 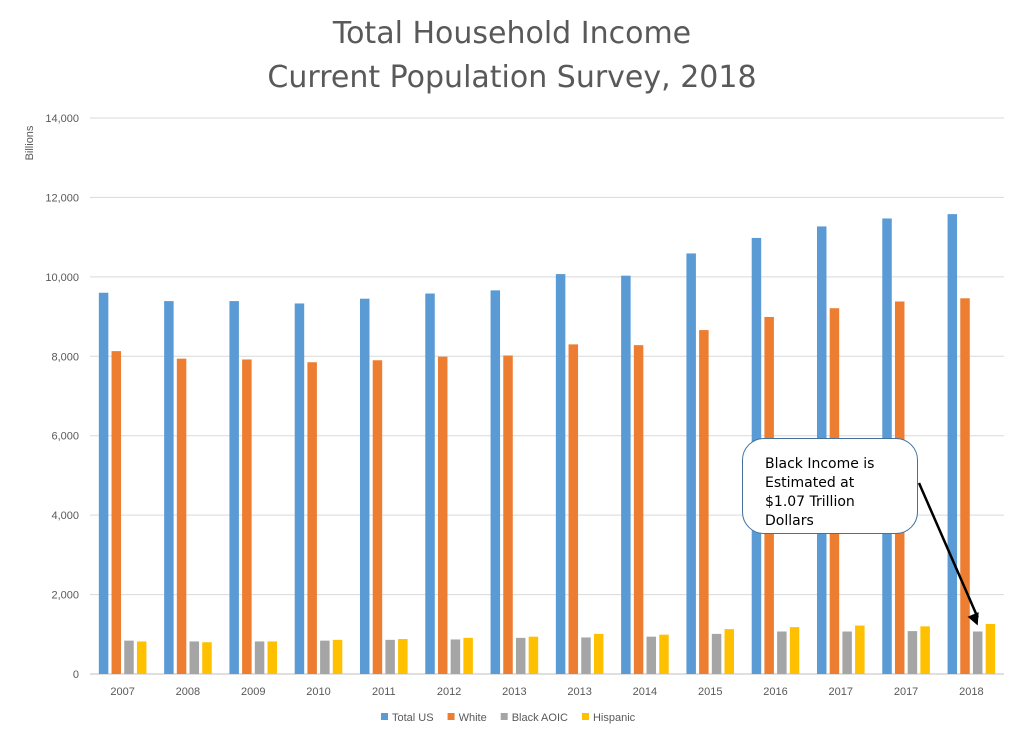 I want to click on legend-label: Total US, so click(x=413, y=718).